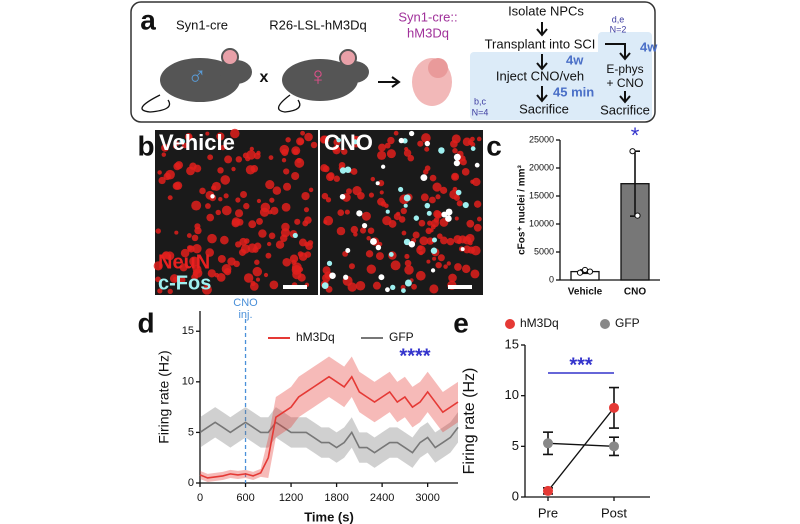 The image size is (800, 524). I want to click on panel-label: a, so click(148, 19).